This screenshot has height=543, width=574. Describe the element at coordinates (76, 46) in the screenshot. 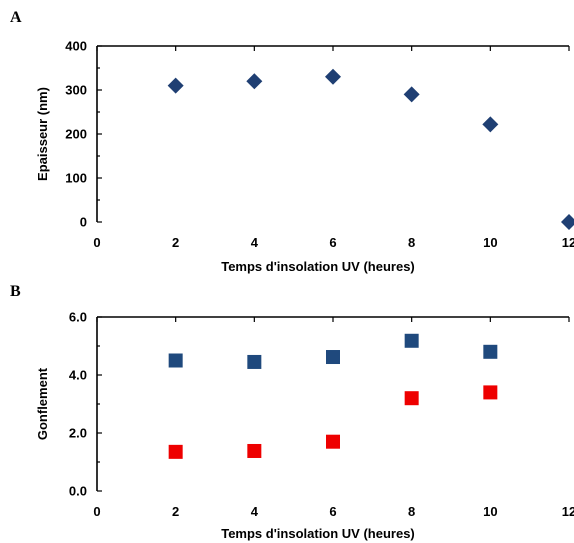

I see `y-tick-label: 400` at that location.